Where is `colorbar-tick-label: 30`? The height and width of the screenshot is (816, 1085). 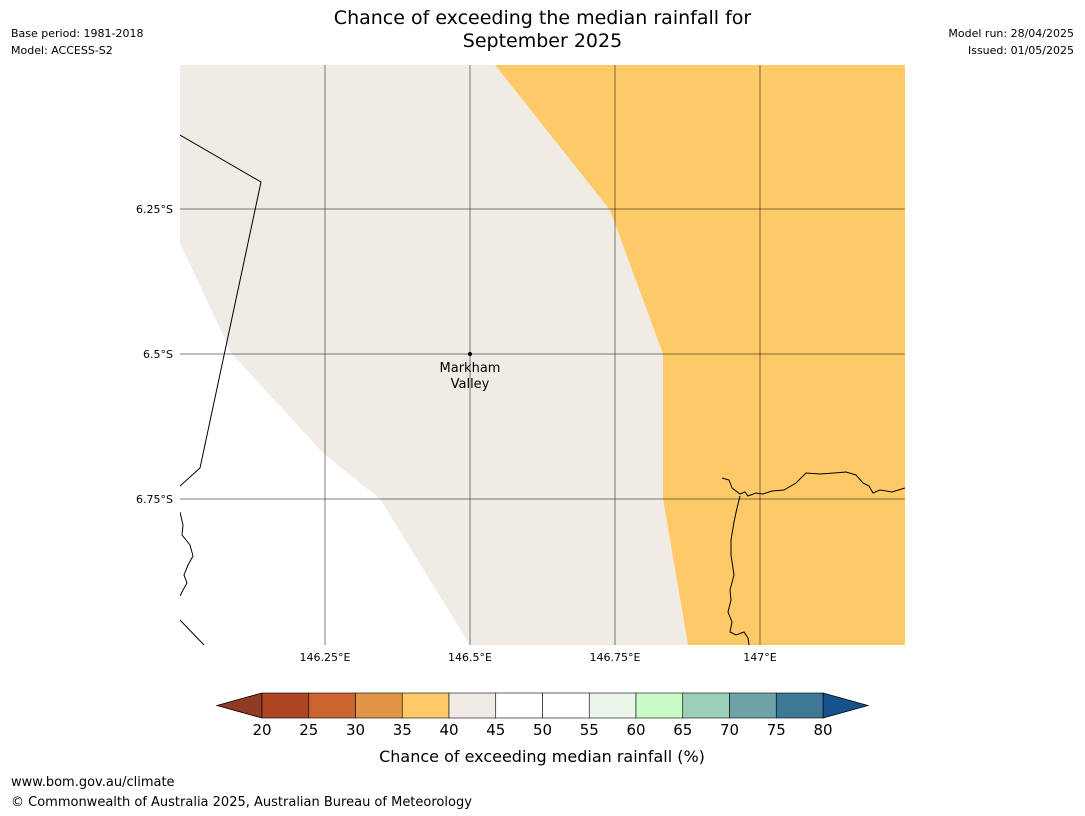 colorbar-tick-label: 30 is located at coordinates (355, 730).